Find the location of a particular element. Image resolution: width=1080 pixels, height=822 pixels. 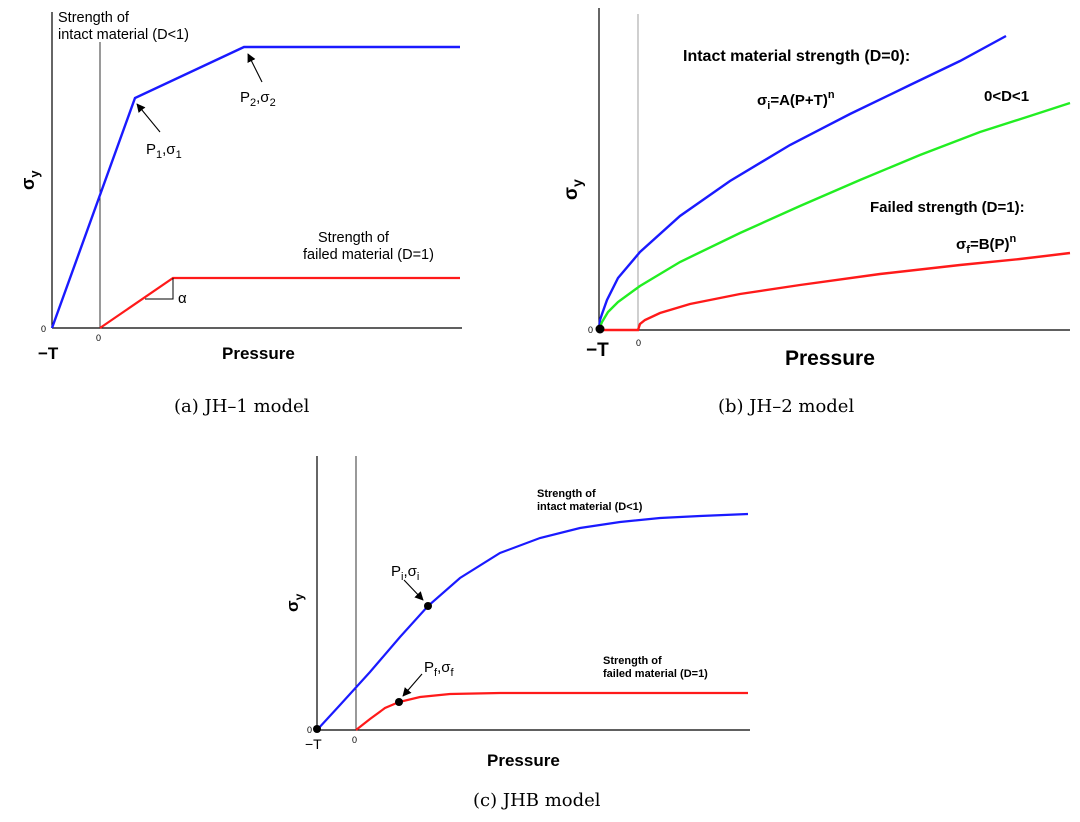

panel-a-intact-label-line1: Strength of is located at coordinates (94, 18).